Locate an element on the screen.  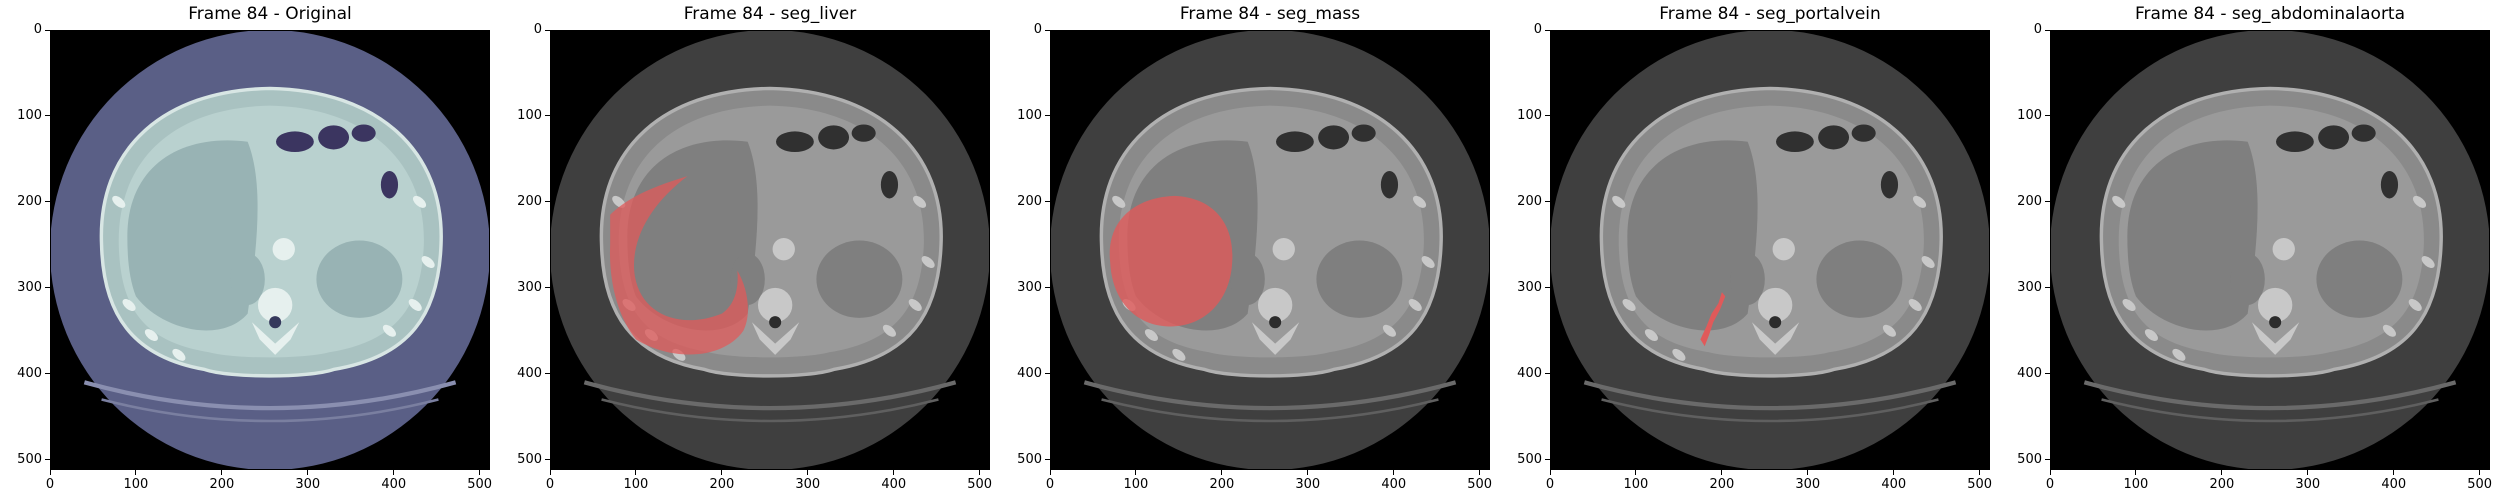
portalvein-mask is located at coordinates (1713, 319).